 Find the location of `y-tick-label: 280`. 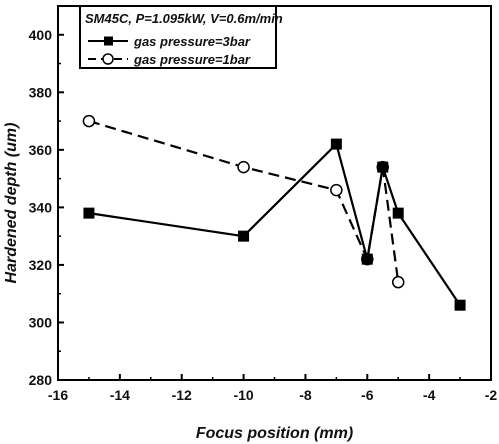

y-tick-label: 280 is located at coordinates (41, 380).